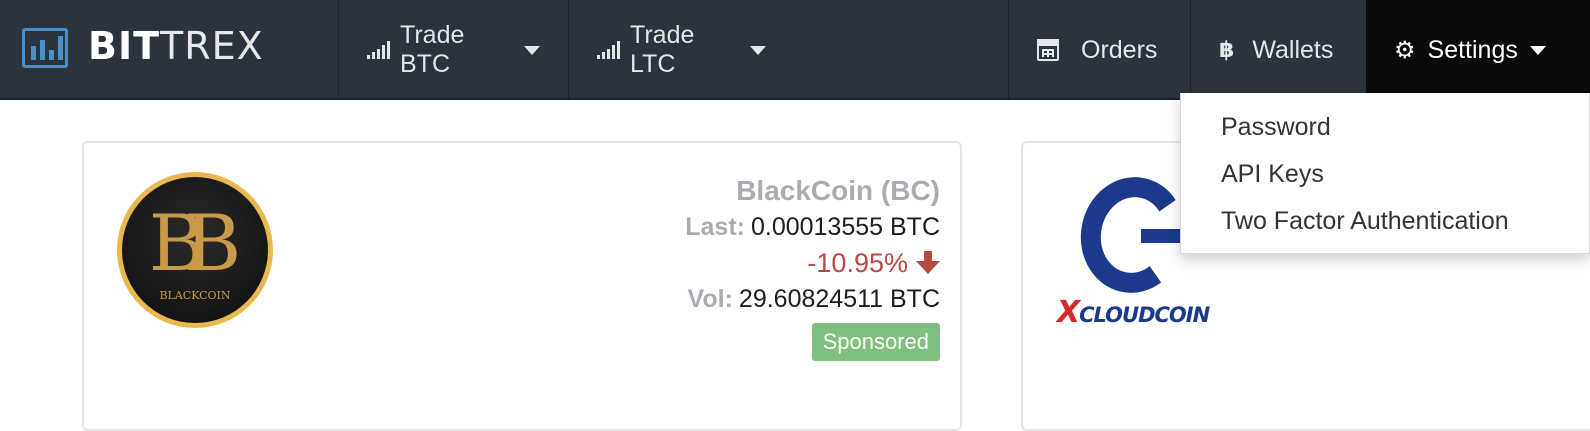  What do you see at coordinates (1472, 49) in the screenshot?
I see `nav-settings-label: Settings` at bounding box center [1472, 49].